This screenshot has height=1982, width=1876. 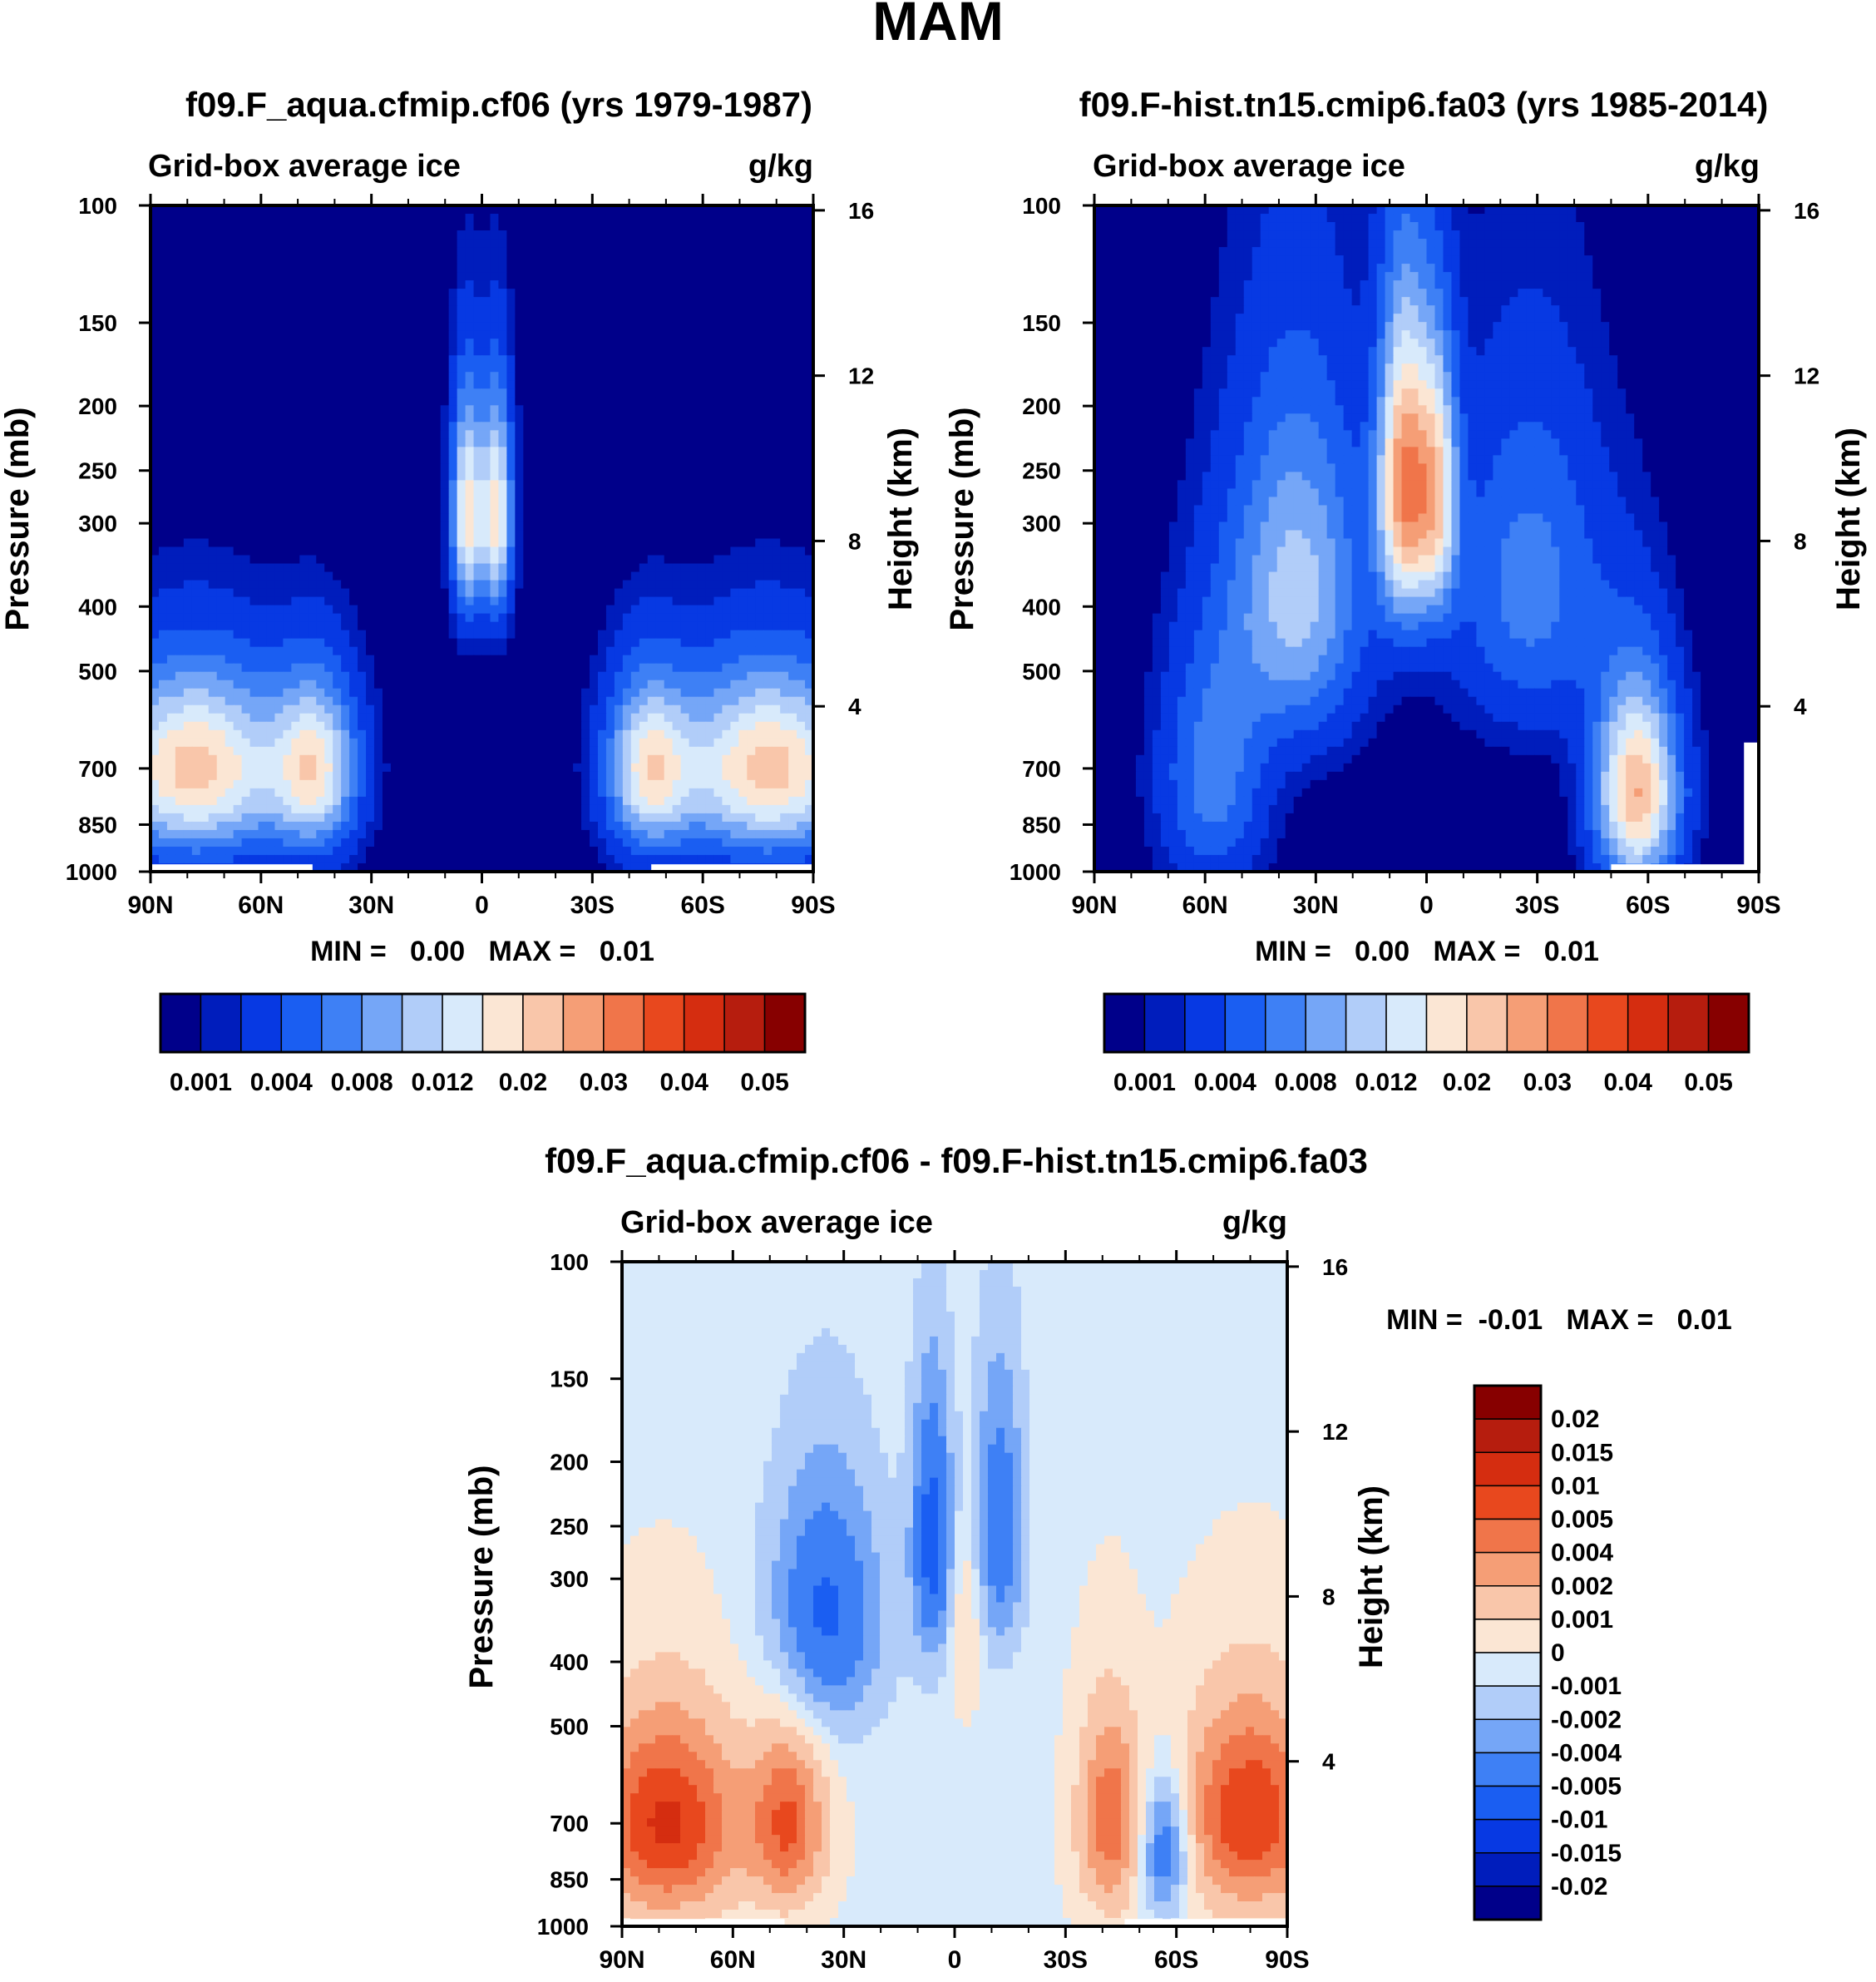 I want to click on figure-title: MAM, so click(x=938, y=26).